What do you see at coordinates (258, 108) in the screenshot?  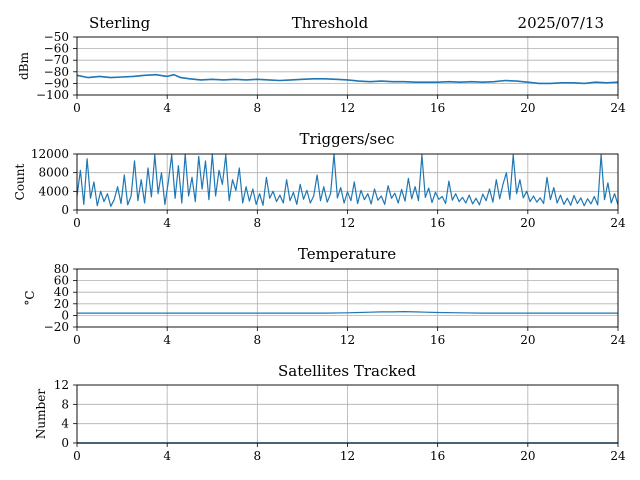 I see `threshold-xtick-label-2: 8` at bounding box center [258, 108].